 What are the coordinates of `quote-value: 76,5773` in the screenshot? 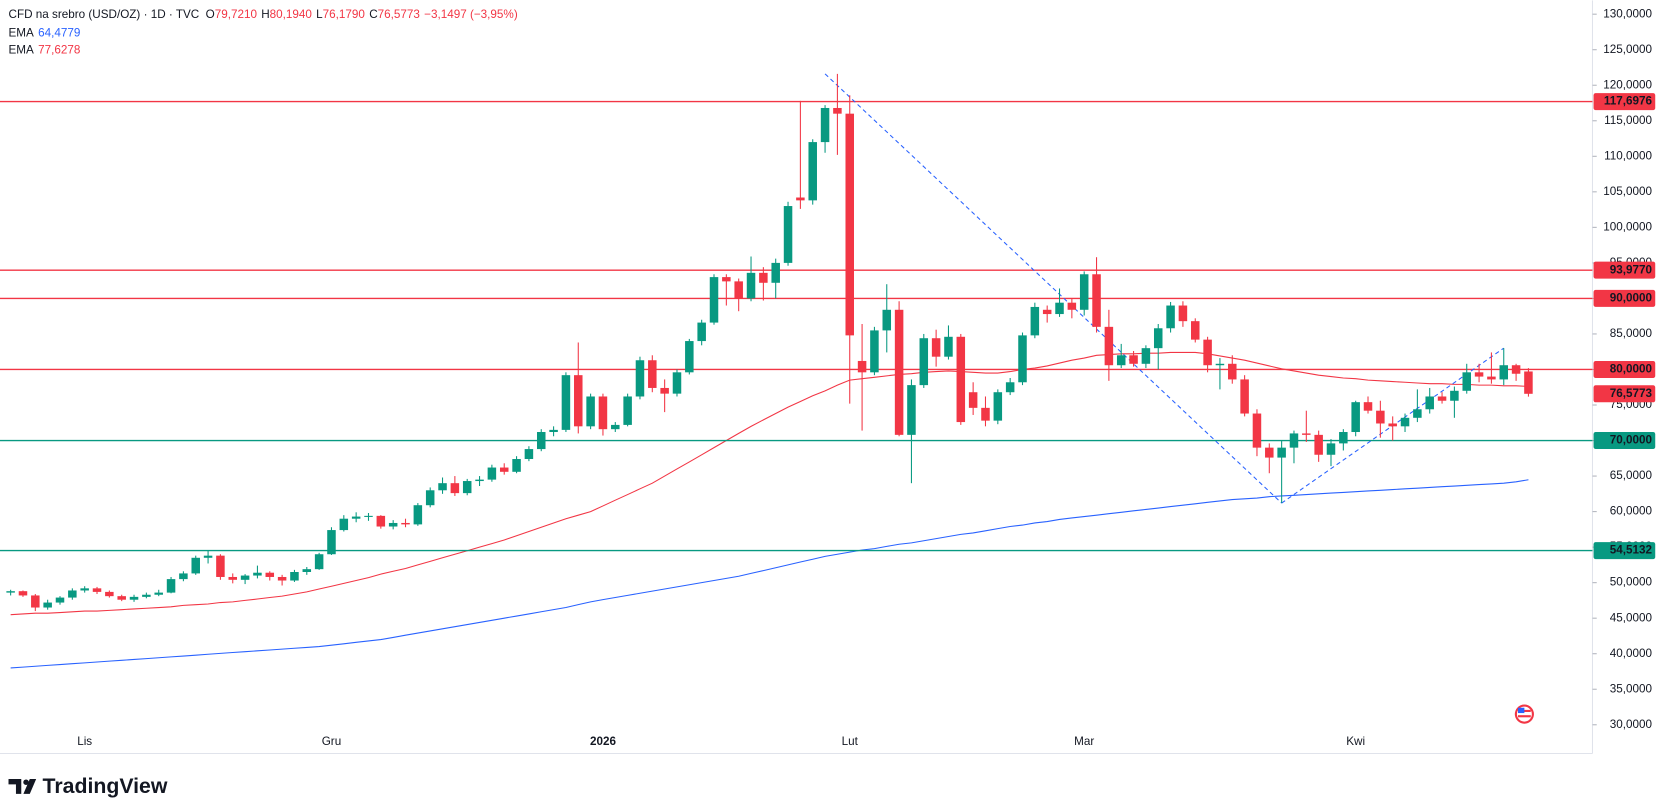 It's located at (399, 14).